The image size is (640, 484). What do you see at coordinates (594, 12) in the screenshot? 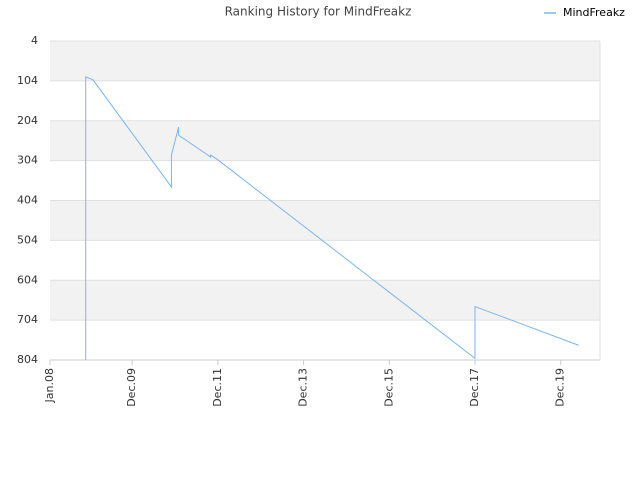
I see `legend-label: MindFreakz` at bounding box center [594, 12].